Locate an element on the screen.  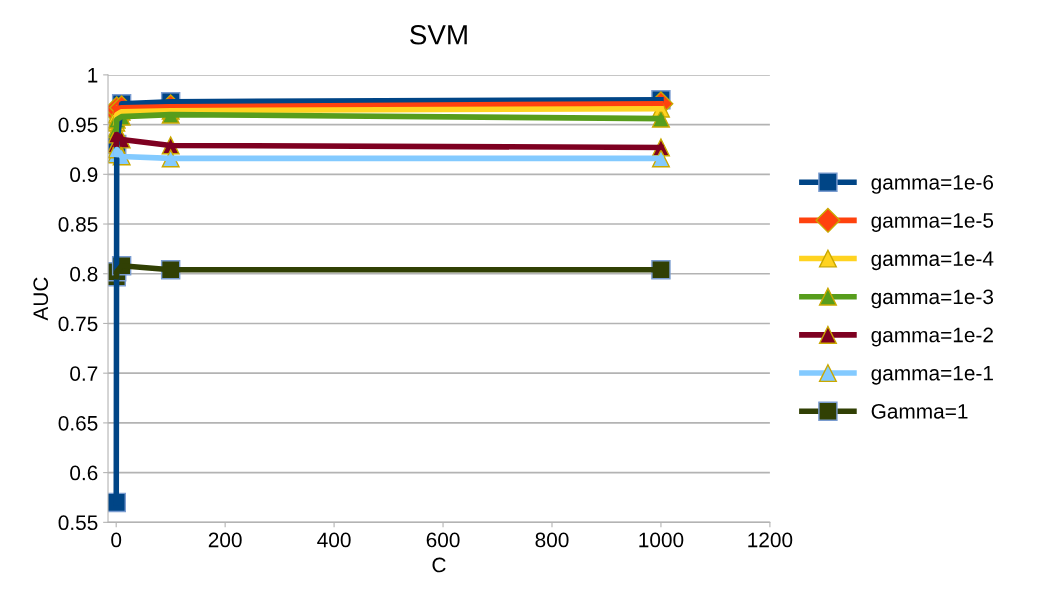
y-tick-label: 0.95 is located at coordinates (78, 125).